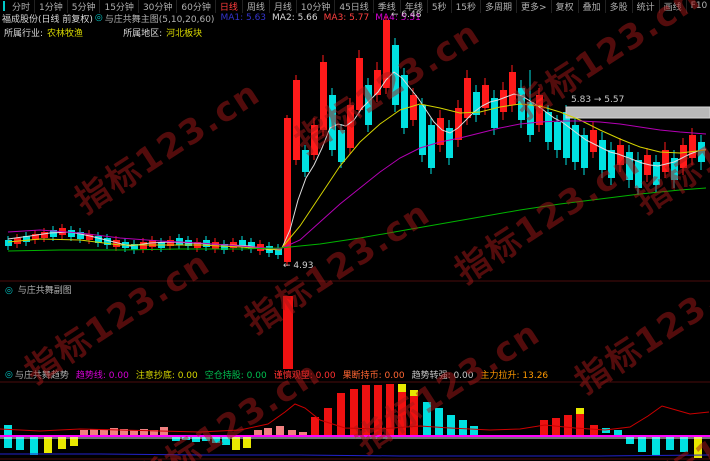  I want to click on price-annotation-0: ← 6.48, so click(406, 15).